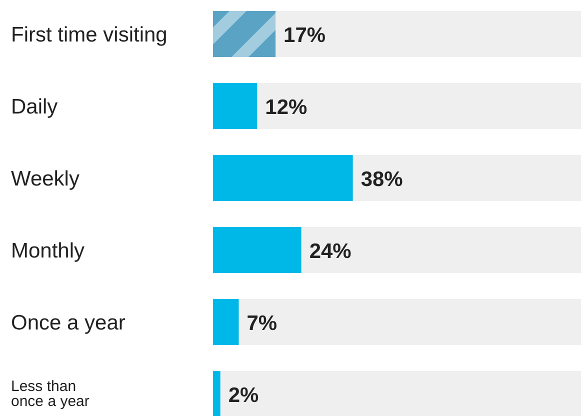 This screenshot has height=416, width=581. What do you see at coordinates (244, 395) in the screenshot?
I see `data-label: 2%` at bounding box center [244, 395].